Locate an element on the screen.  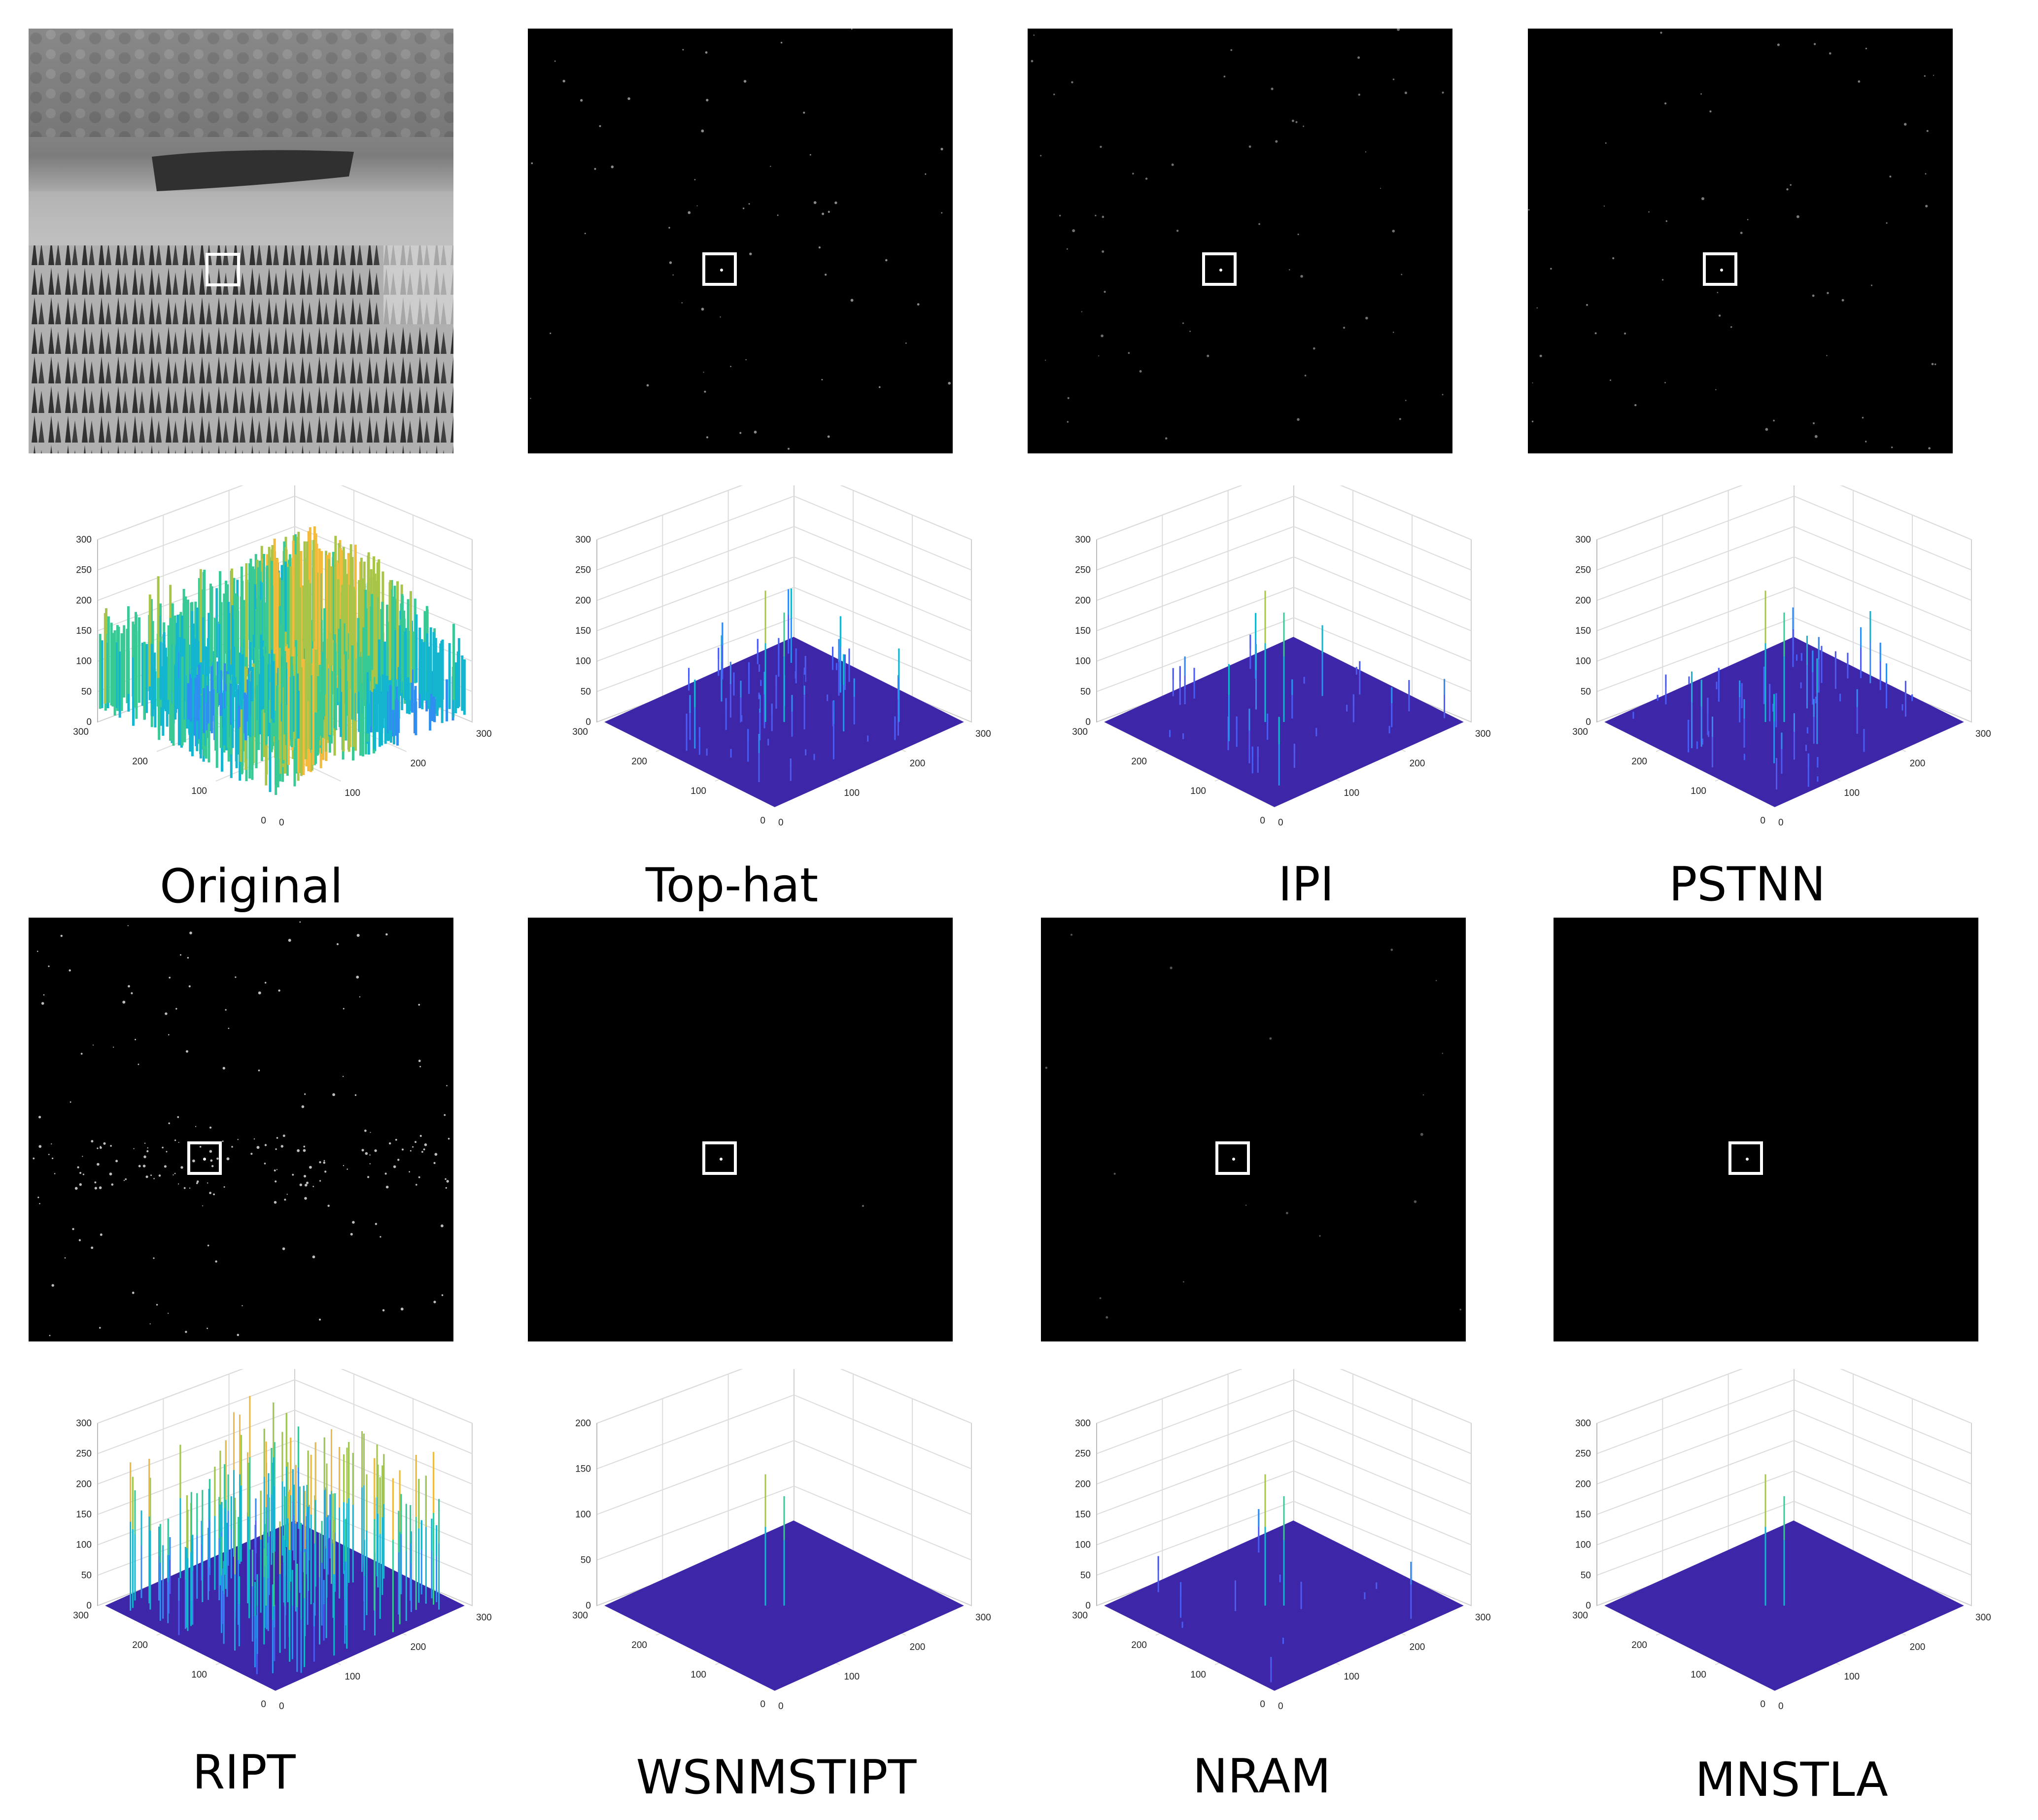
tophat-result is located at coordinates (741, 241).